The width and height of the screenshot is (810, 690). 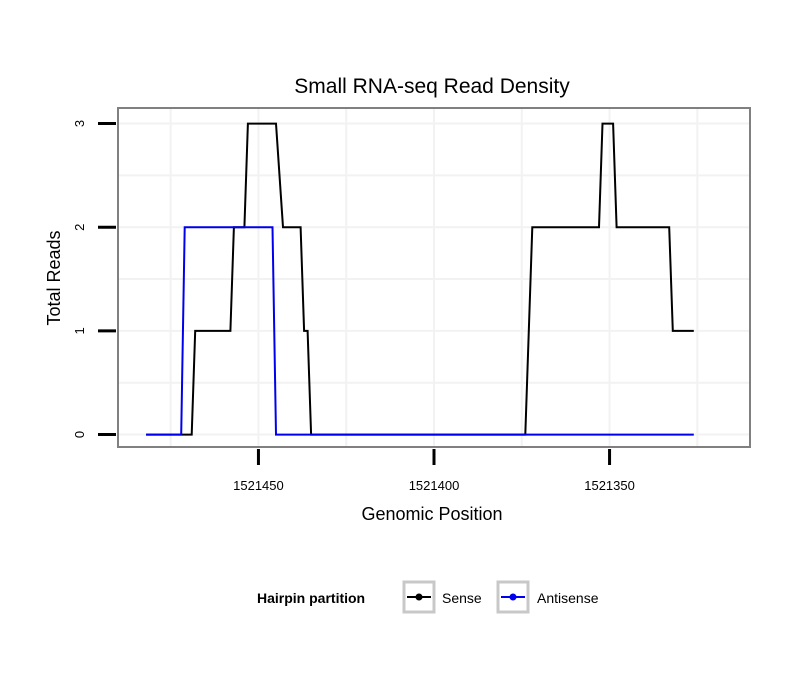 What do you see at coordinates (462, 598) in the screenshot?
I see `legend-label-sense: Sense` at bounding box center [462, 598].